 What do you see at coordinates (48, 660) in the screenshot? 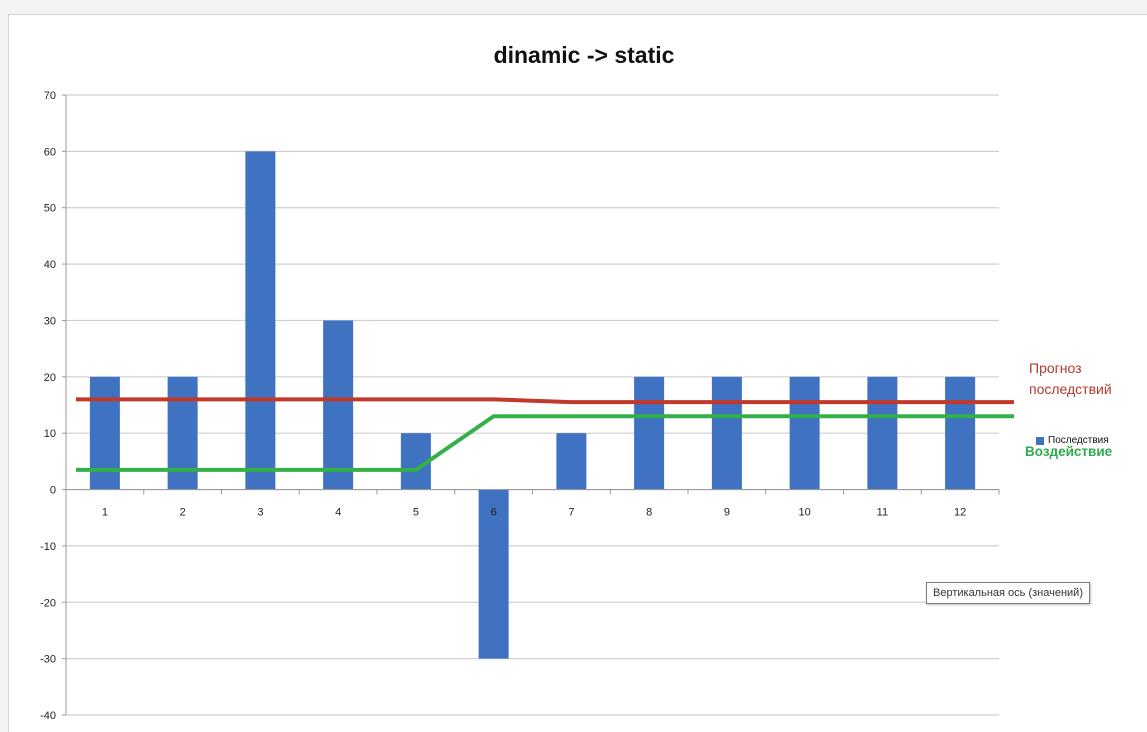
I see `y-tick-label: -30` at bounding box center [48, 660].